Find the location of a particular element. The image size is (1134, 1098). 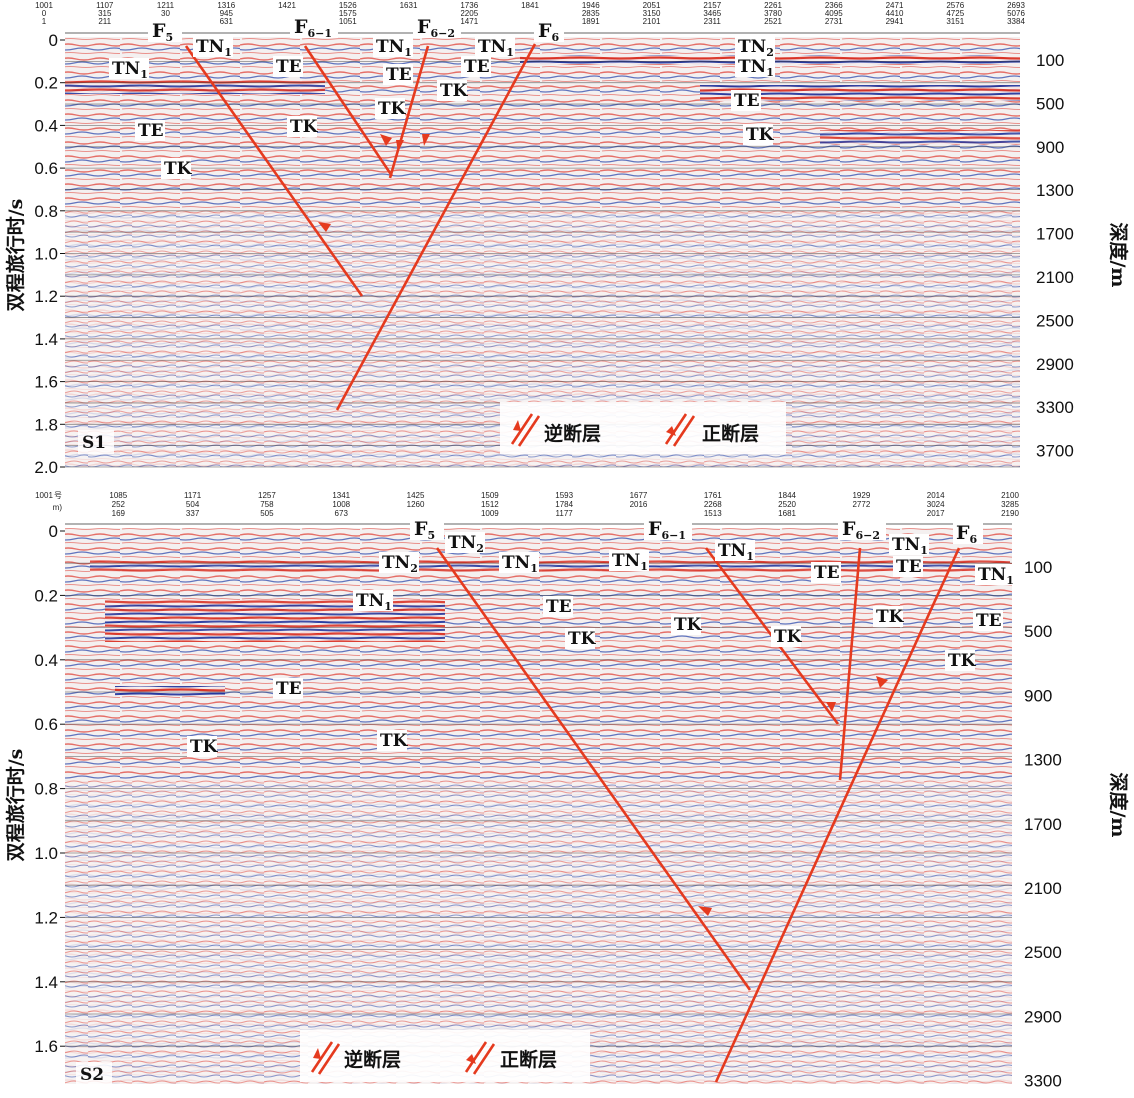

time-axis: 0 0.2 0.4 0.6 0.8 1.0 1.2 1.4 1.6 is located at coordinates (49, 789).